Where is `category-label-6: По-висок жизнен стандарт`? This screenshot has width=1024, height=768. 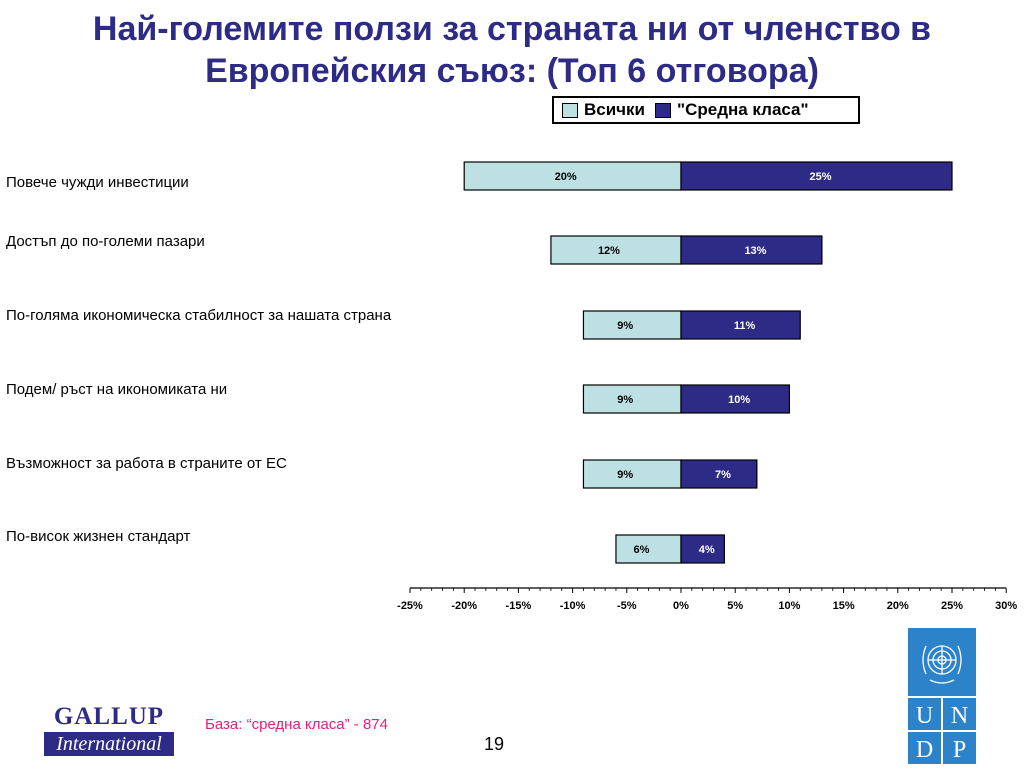 category-label-6: По-висок жизнен стандарт is located at coordinates (98, 536).